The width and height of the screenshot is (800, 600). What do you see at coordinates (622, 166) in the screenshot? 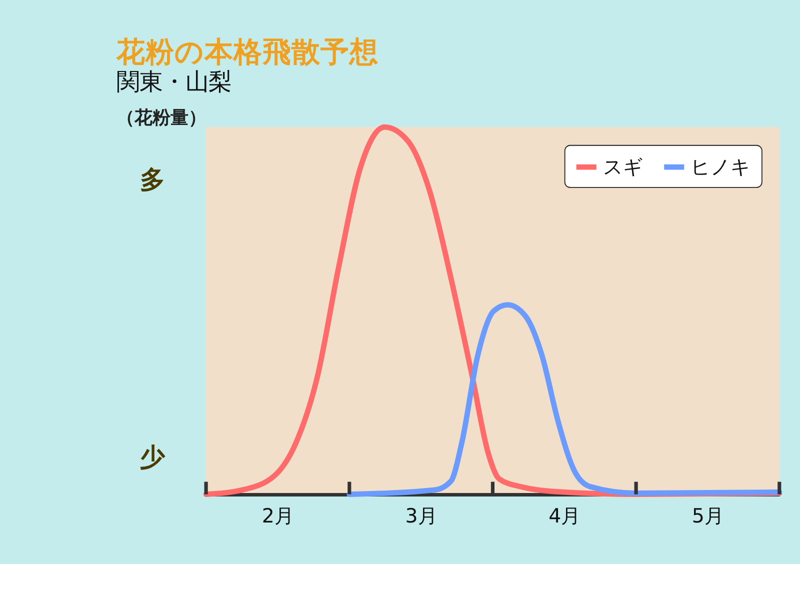
I see `legend-label: スギ` at bounding box center [622, 166].